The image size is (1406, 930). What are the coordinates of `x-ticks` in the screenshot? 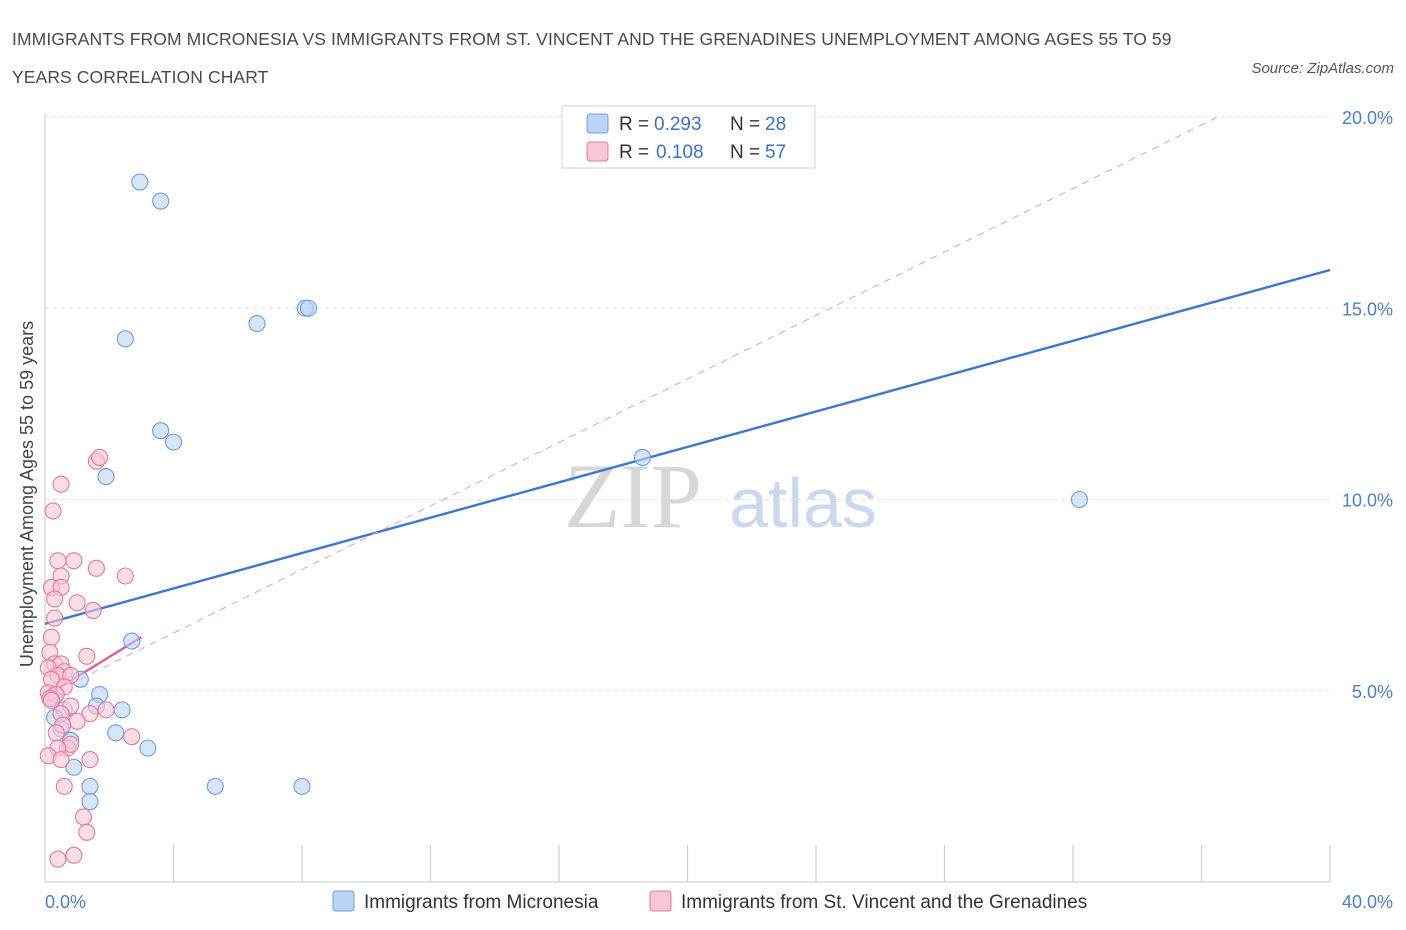 It's located at (751, 863).